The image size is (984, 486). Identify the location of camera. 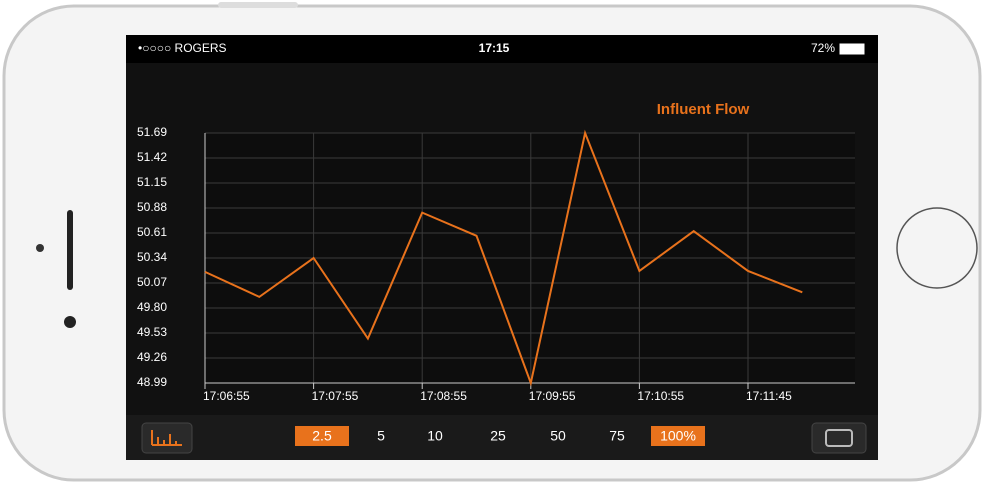
(40, 248).